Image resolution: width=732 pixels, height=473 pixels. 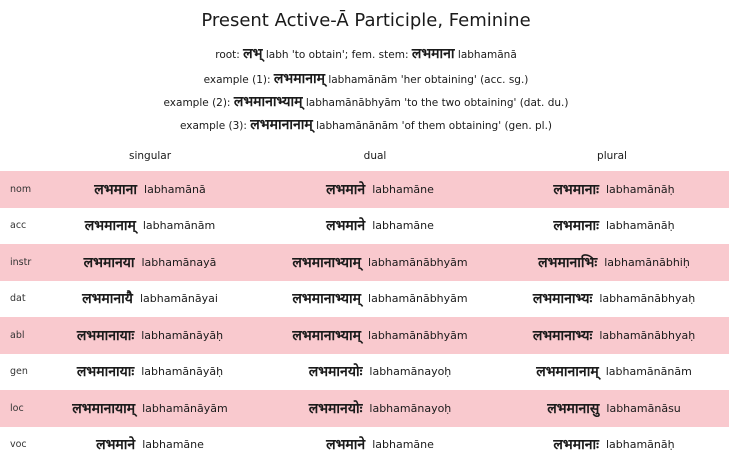 I want to click on singular-devanagari: लभमाने, so click(x=116, y=445).